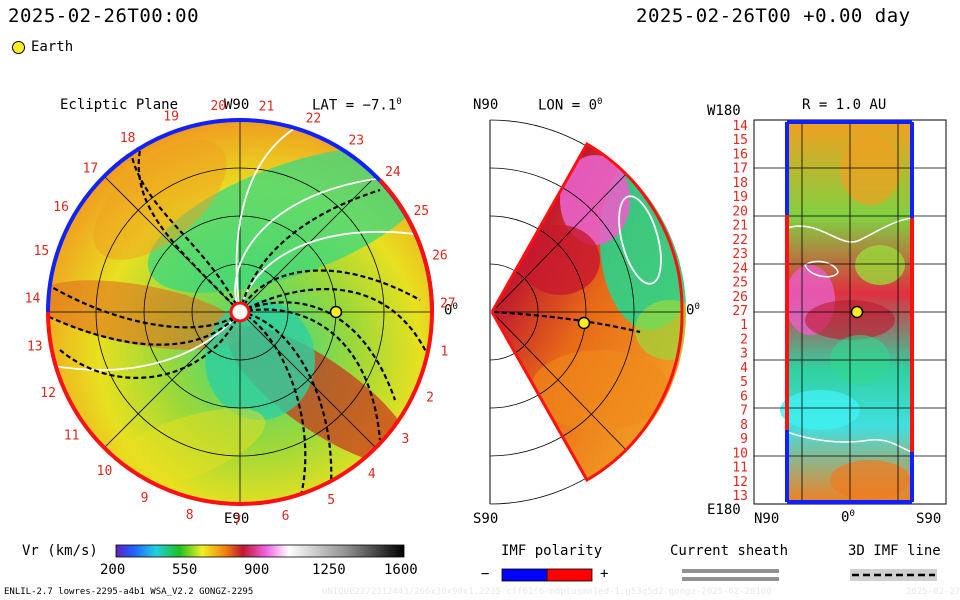 The width and height of the screenshot is (960, 600). I want to click on carrington-tick-label: 16, so click(61, 207).